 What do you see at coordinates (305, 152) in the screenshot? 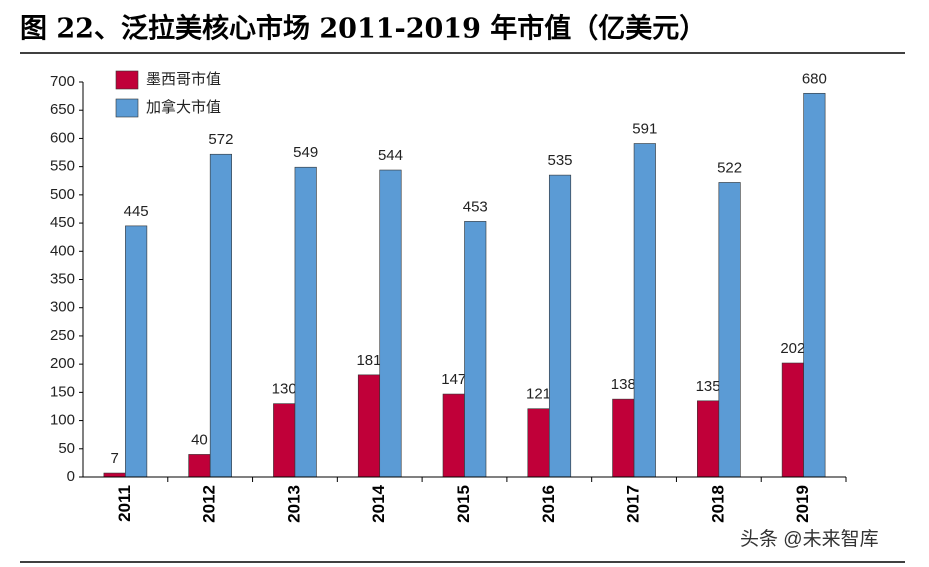
I see `value-label: 549` at bounding box center [305, 152].